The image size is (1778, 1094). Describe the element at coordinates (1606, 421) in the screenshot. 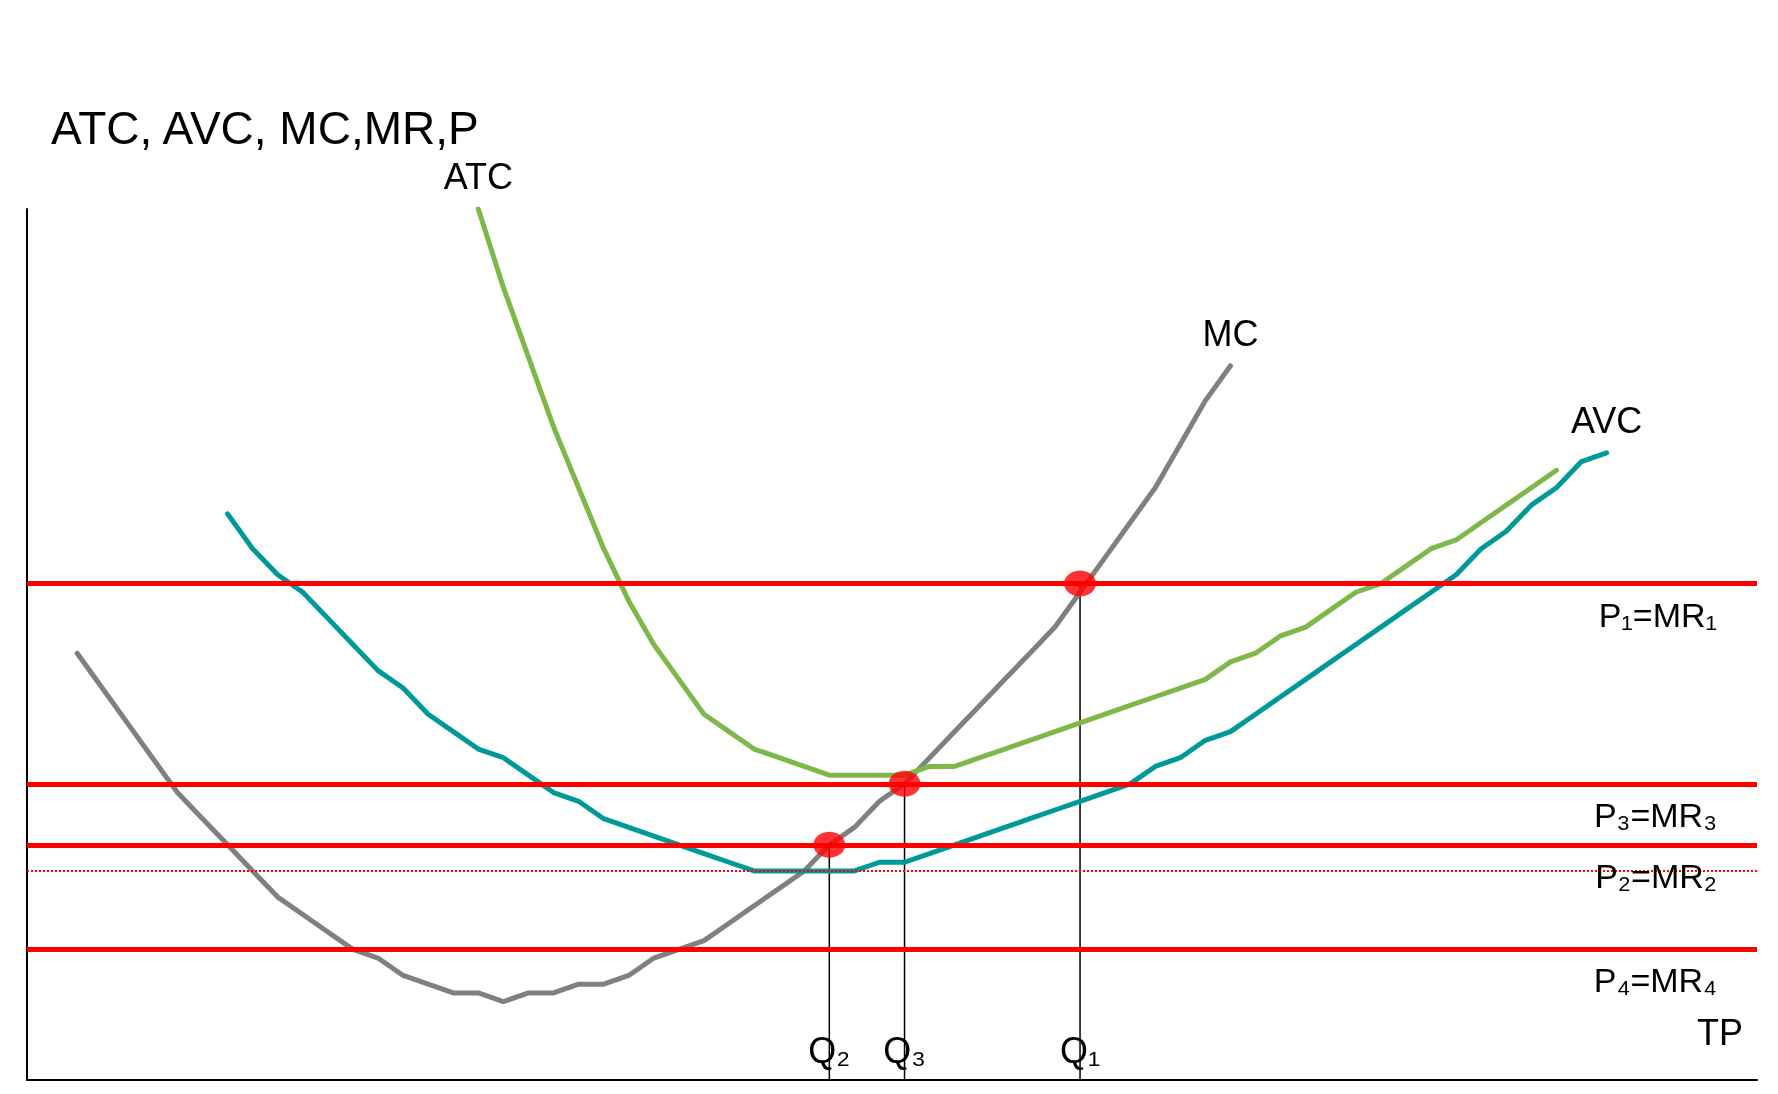

I see `series-label: AVC` at that location.